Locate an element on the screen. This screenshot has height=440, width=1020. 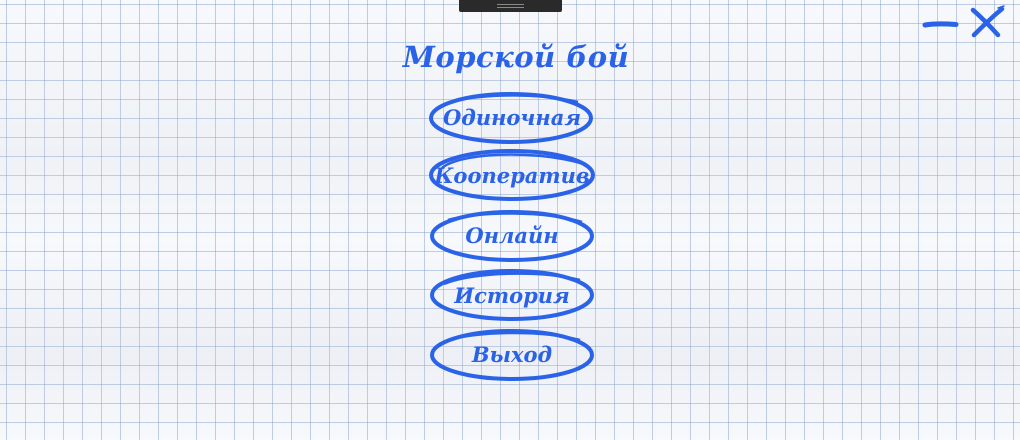
menu-history-label: История is located at coordinates (512, 295).